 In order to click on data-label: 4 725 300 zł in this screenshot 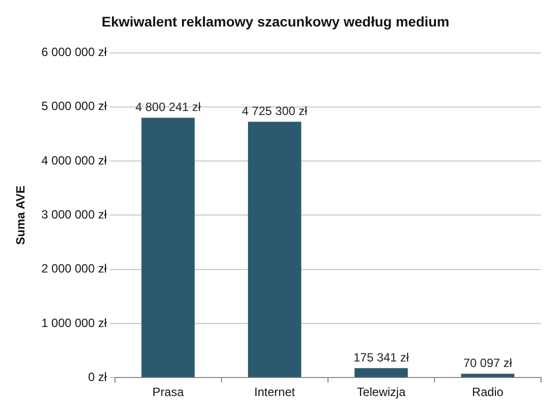, I will do `click(275, 111)`.